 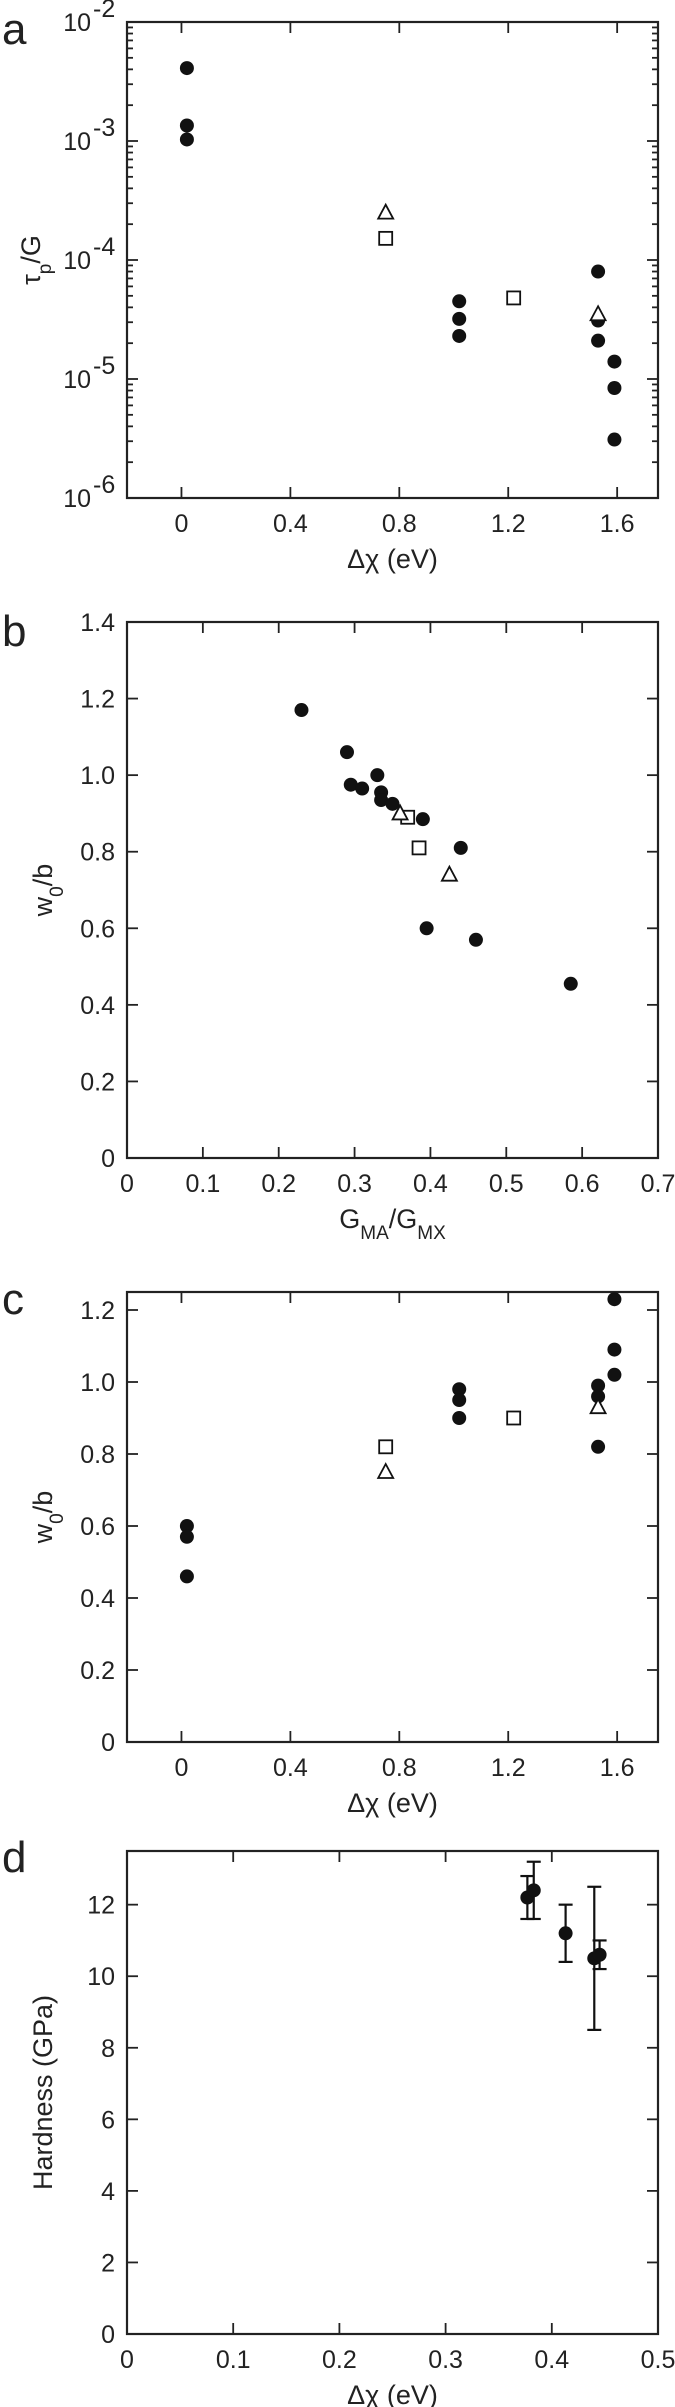 I want to click on x-tick-label: 0.2, so click(x=339, y=2360).